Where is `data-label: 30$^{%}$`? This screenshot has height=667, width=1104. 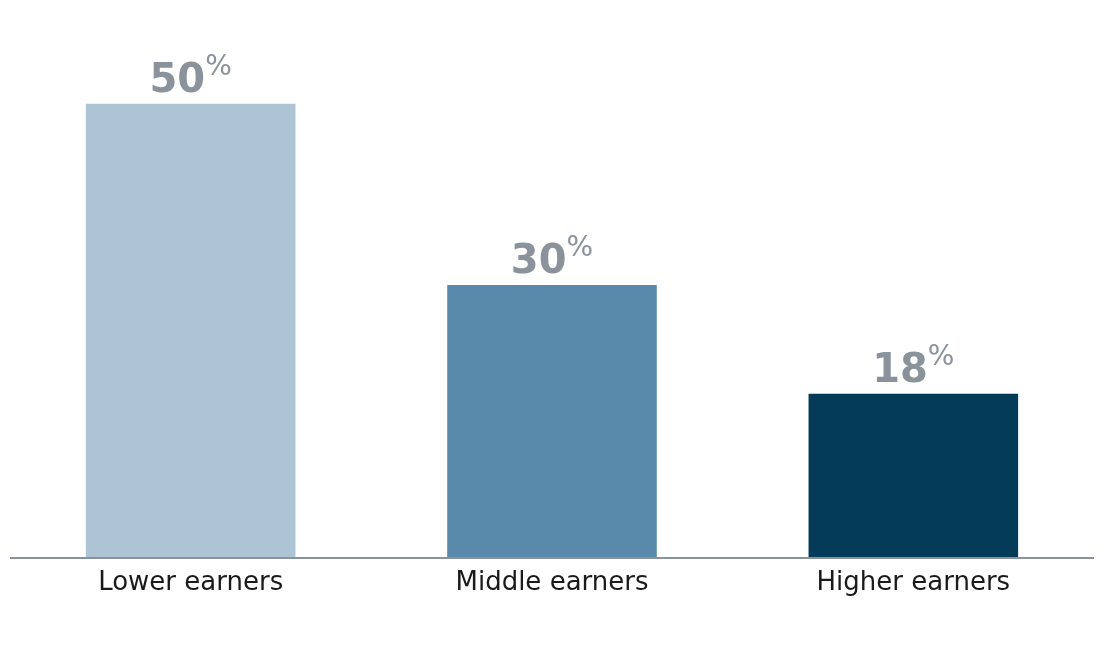 data-label: 30$^{%}$ is located at coordinates (552, 256).